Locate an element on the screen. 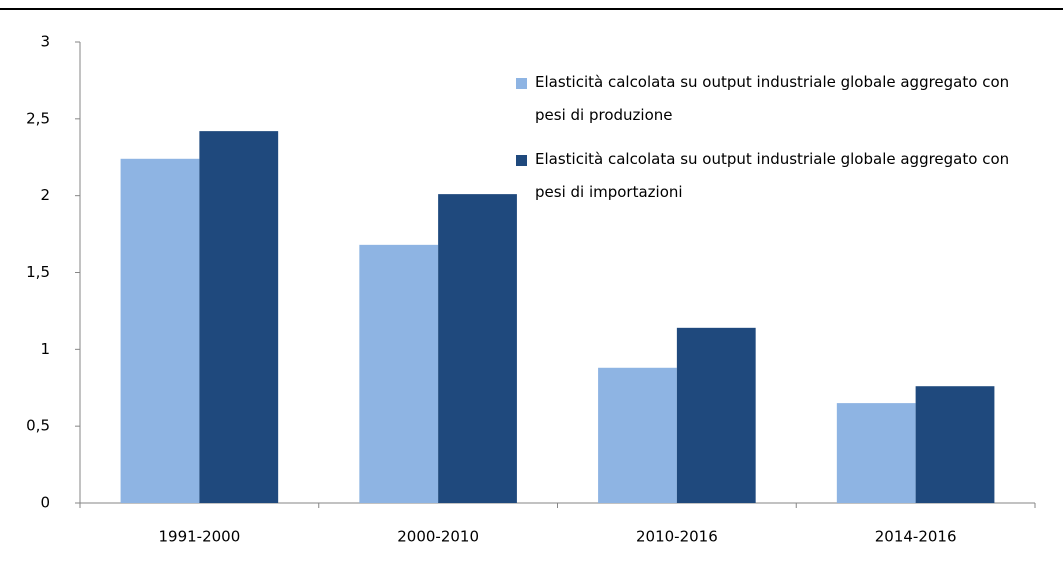  x-tick-label: 1991-2000 is located at coordinates (199, 537).